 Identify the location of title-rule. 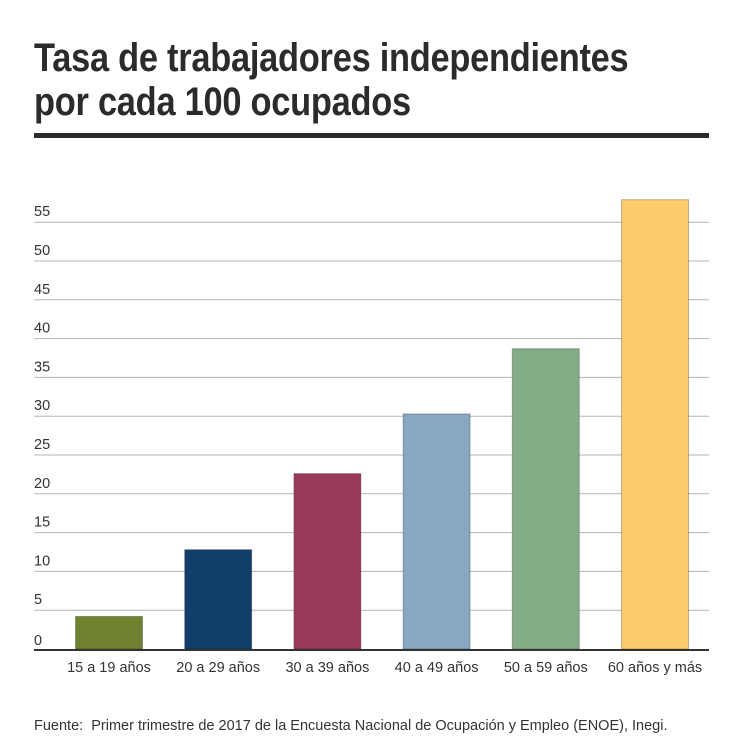
(371, 135).